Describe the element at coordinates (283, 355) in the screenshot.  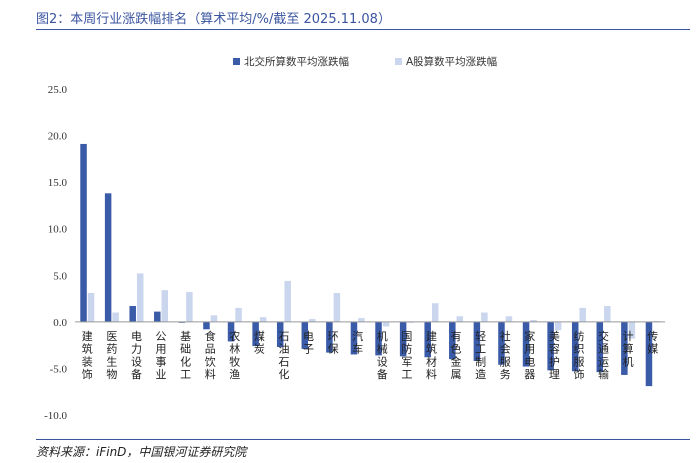
I see `category-label: 石油石化` at that location.